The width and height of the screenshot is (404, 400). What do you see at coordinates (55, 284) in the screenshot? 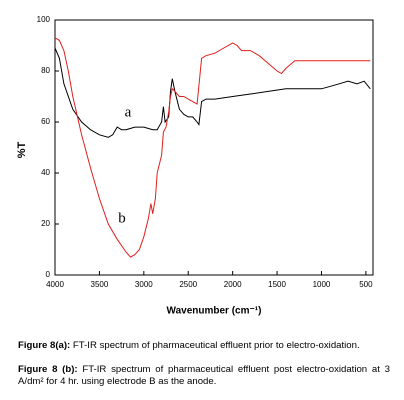
I see `x-tick-label: 4000` at bounding box center [55, 284].